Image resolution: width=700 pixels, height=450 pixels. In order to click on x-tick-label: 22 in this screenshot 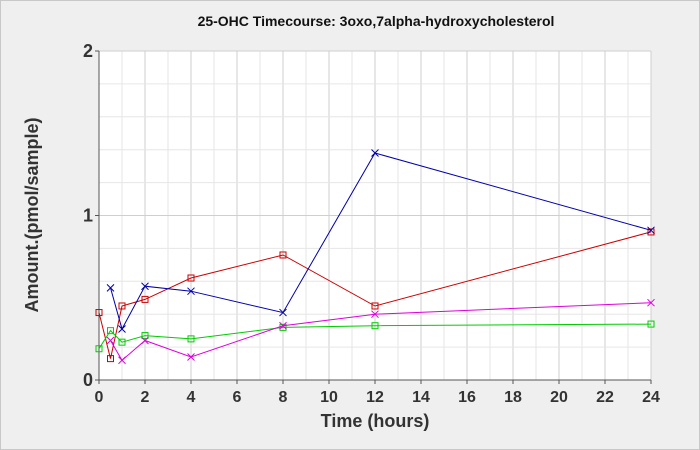, I will do `click(605, 397)`.